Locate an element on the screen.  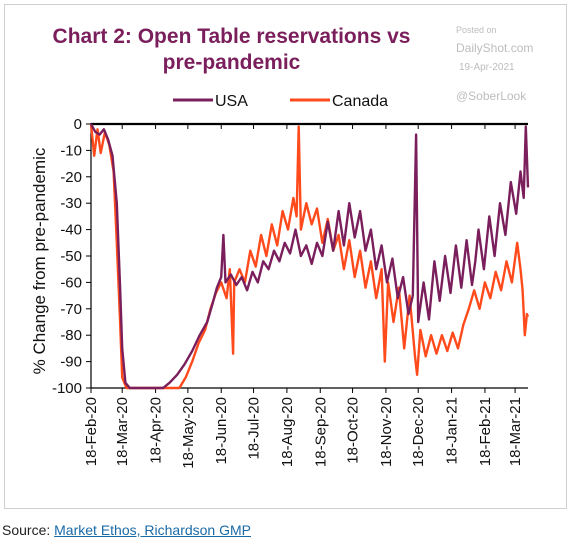
y-tick-label: -10 is located at coordinates (71, 150).